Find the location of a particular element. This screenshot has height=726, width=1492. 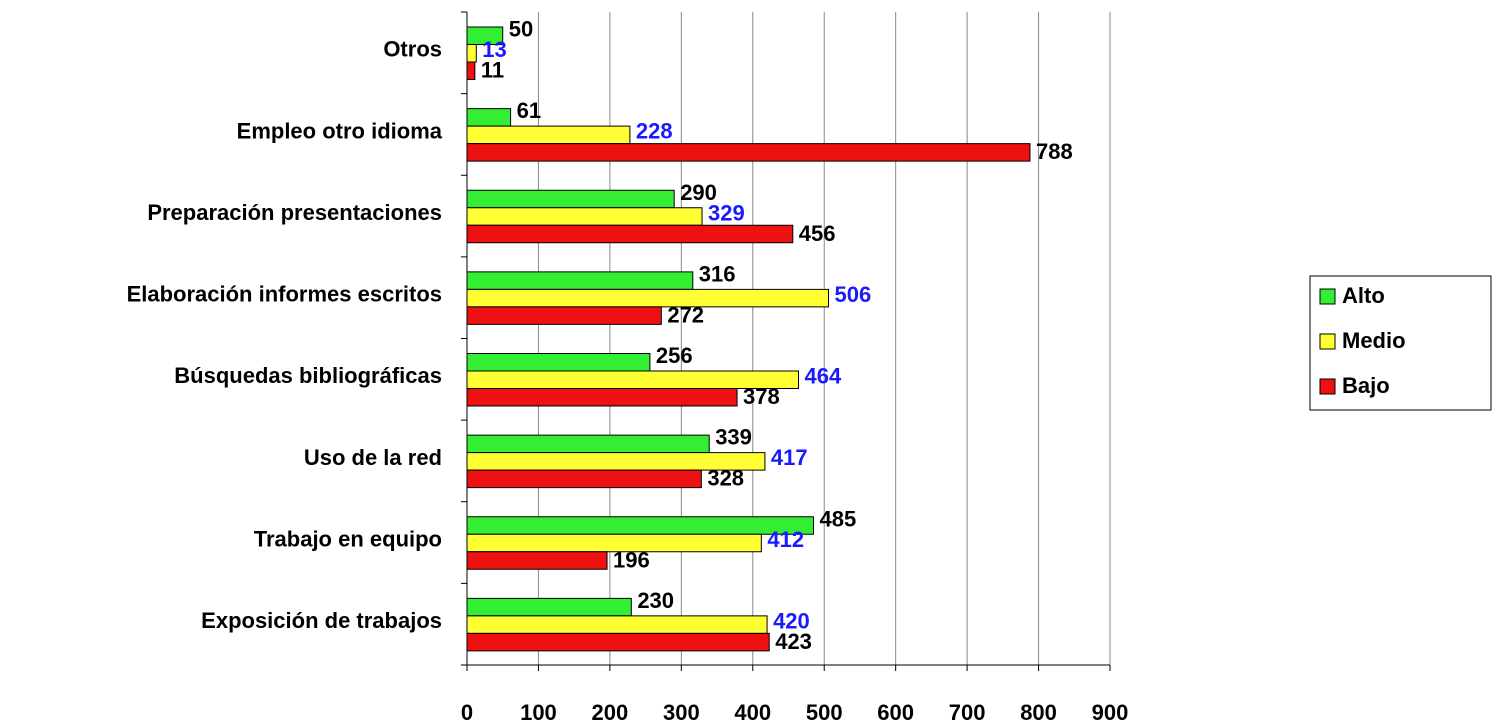

legend-label: Medio is located at coordinates (1374, 340).